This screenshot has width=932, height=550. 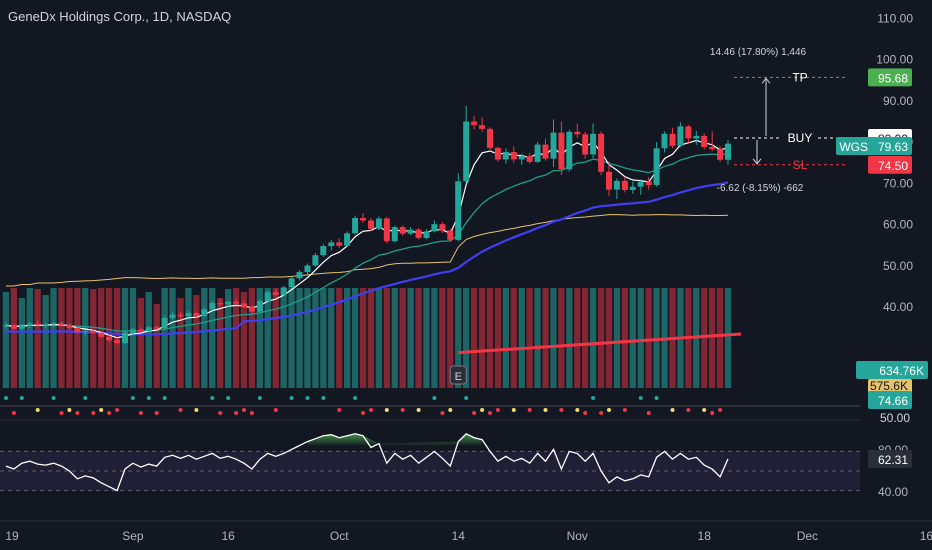 What do you see at coordinates (758, 52) in the screenshot?
I see `profit-text: 14.46 (17.80%) 1,446` at bounding box center [758, 52].